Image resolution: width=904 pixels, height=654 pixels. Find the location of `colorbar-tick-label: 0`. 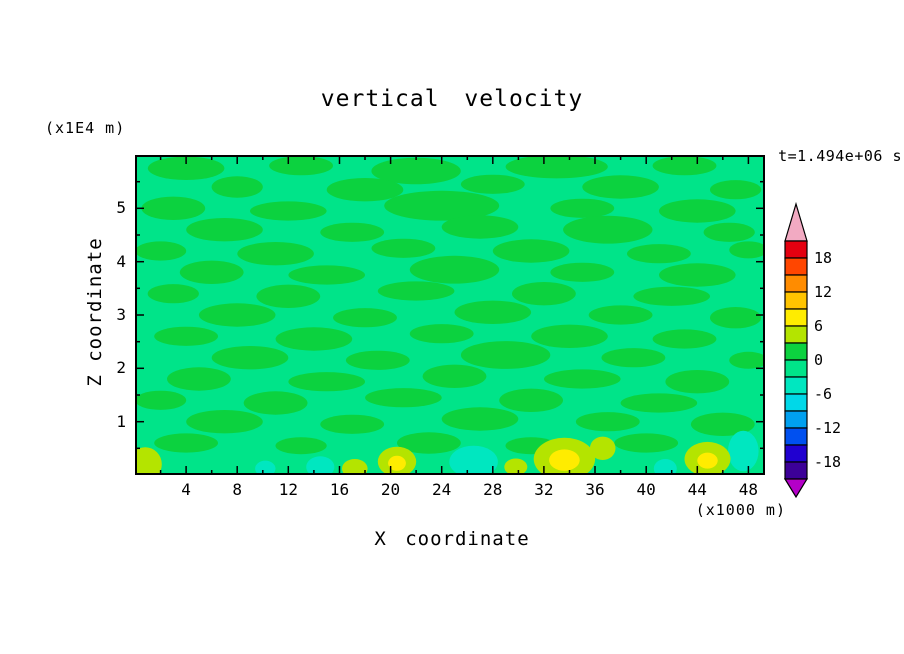

colorbar-tick-label: 0 is located at coordinates (819, 360).